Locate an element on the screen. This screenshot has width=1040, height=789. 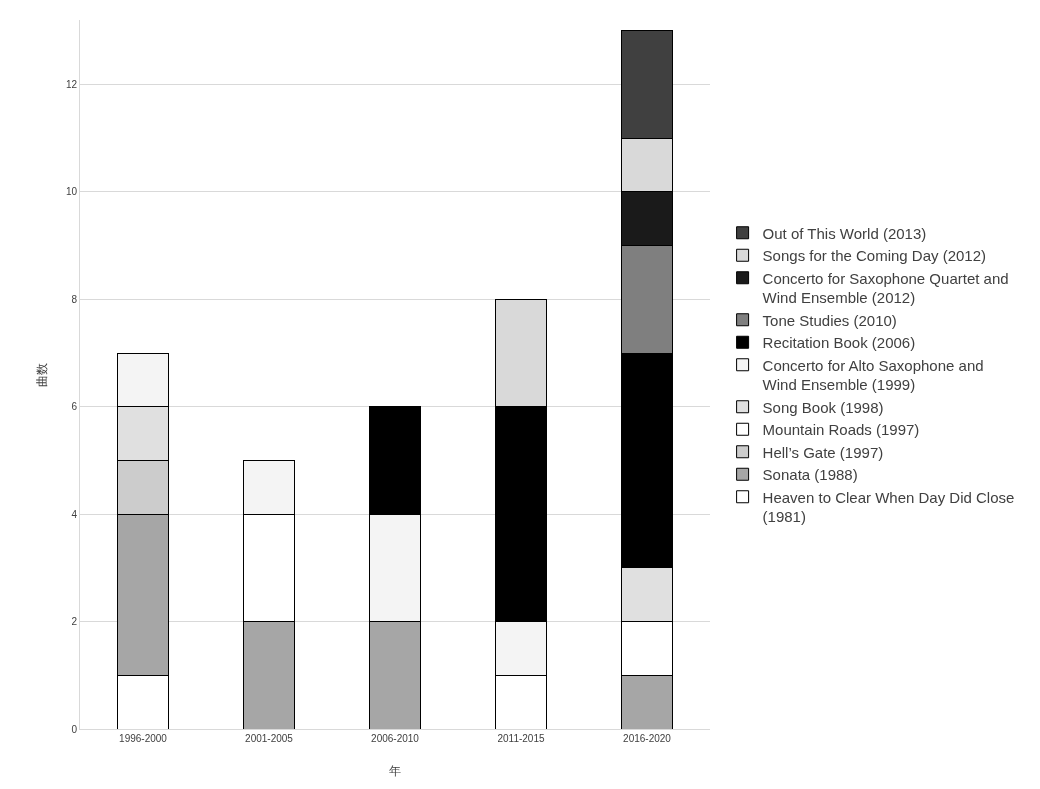
x-tick-label: 2011-2015 is located at coordinates (521, 738).